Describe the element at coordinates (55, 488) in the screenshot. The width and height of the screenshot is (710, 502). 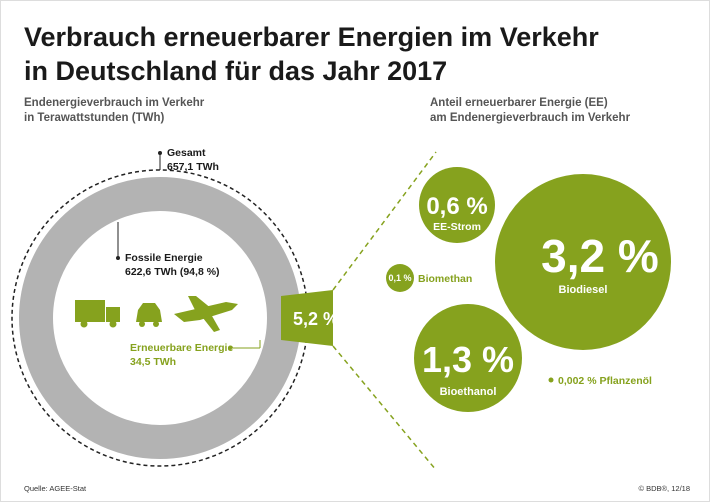
I see `source: Quelle: AGEE-Stat` at that location.